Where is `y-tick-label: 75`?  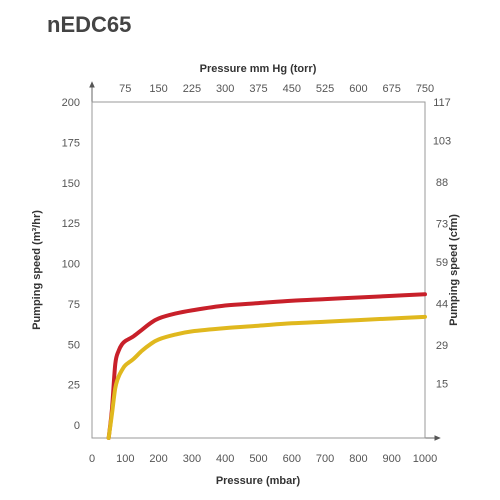
y-tick-label: 75 is located at coordinates (74, 305).